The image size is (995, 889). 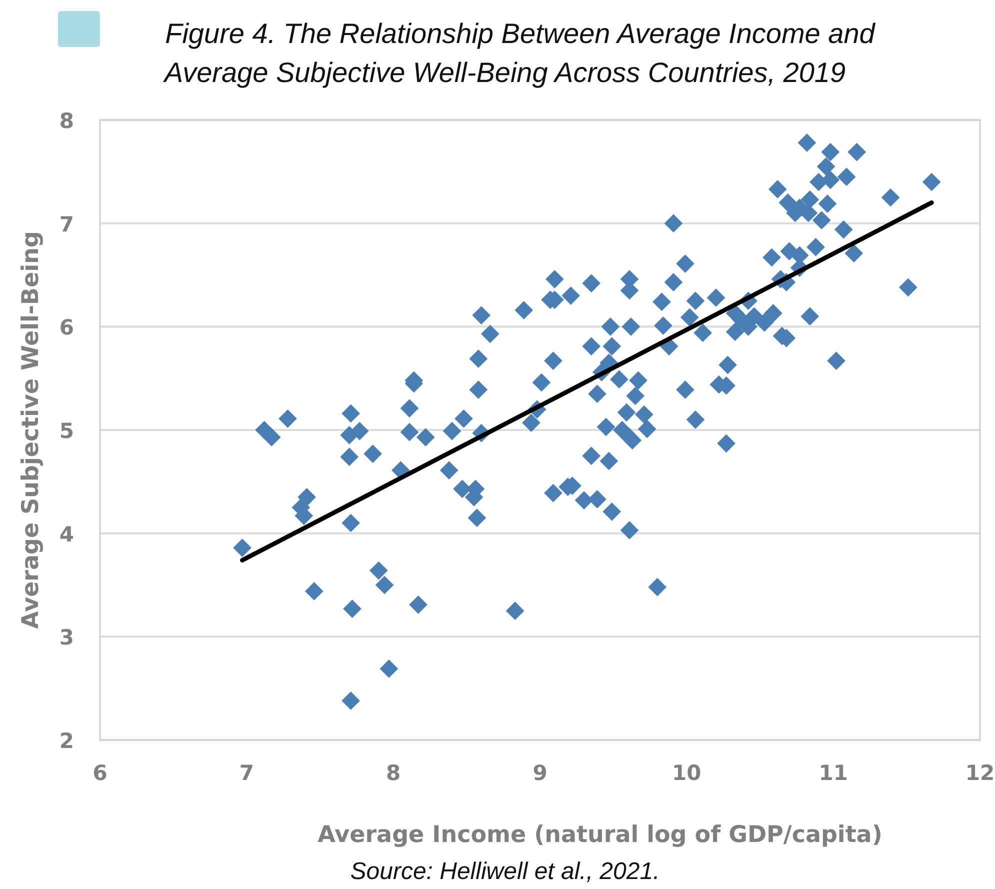 What do you see at coordinates (505, 871) in the screenshot?
I see `source-note: Source: Helliwell et al., 2021.` at bounding box center [505, 871].